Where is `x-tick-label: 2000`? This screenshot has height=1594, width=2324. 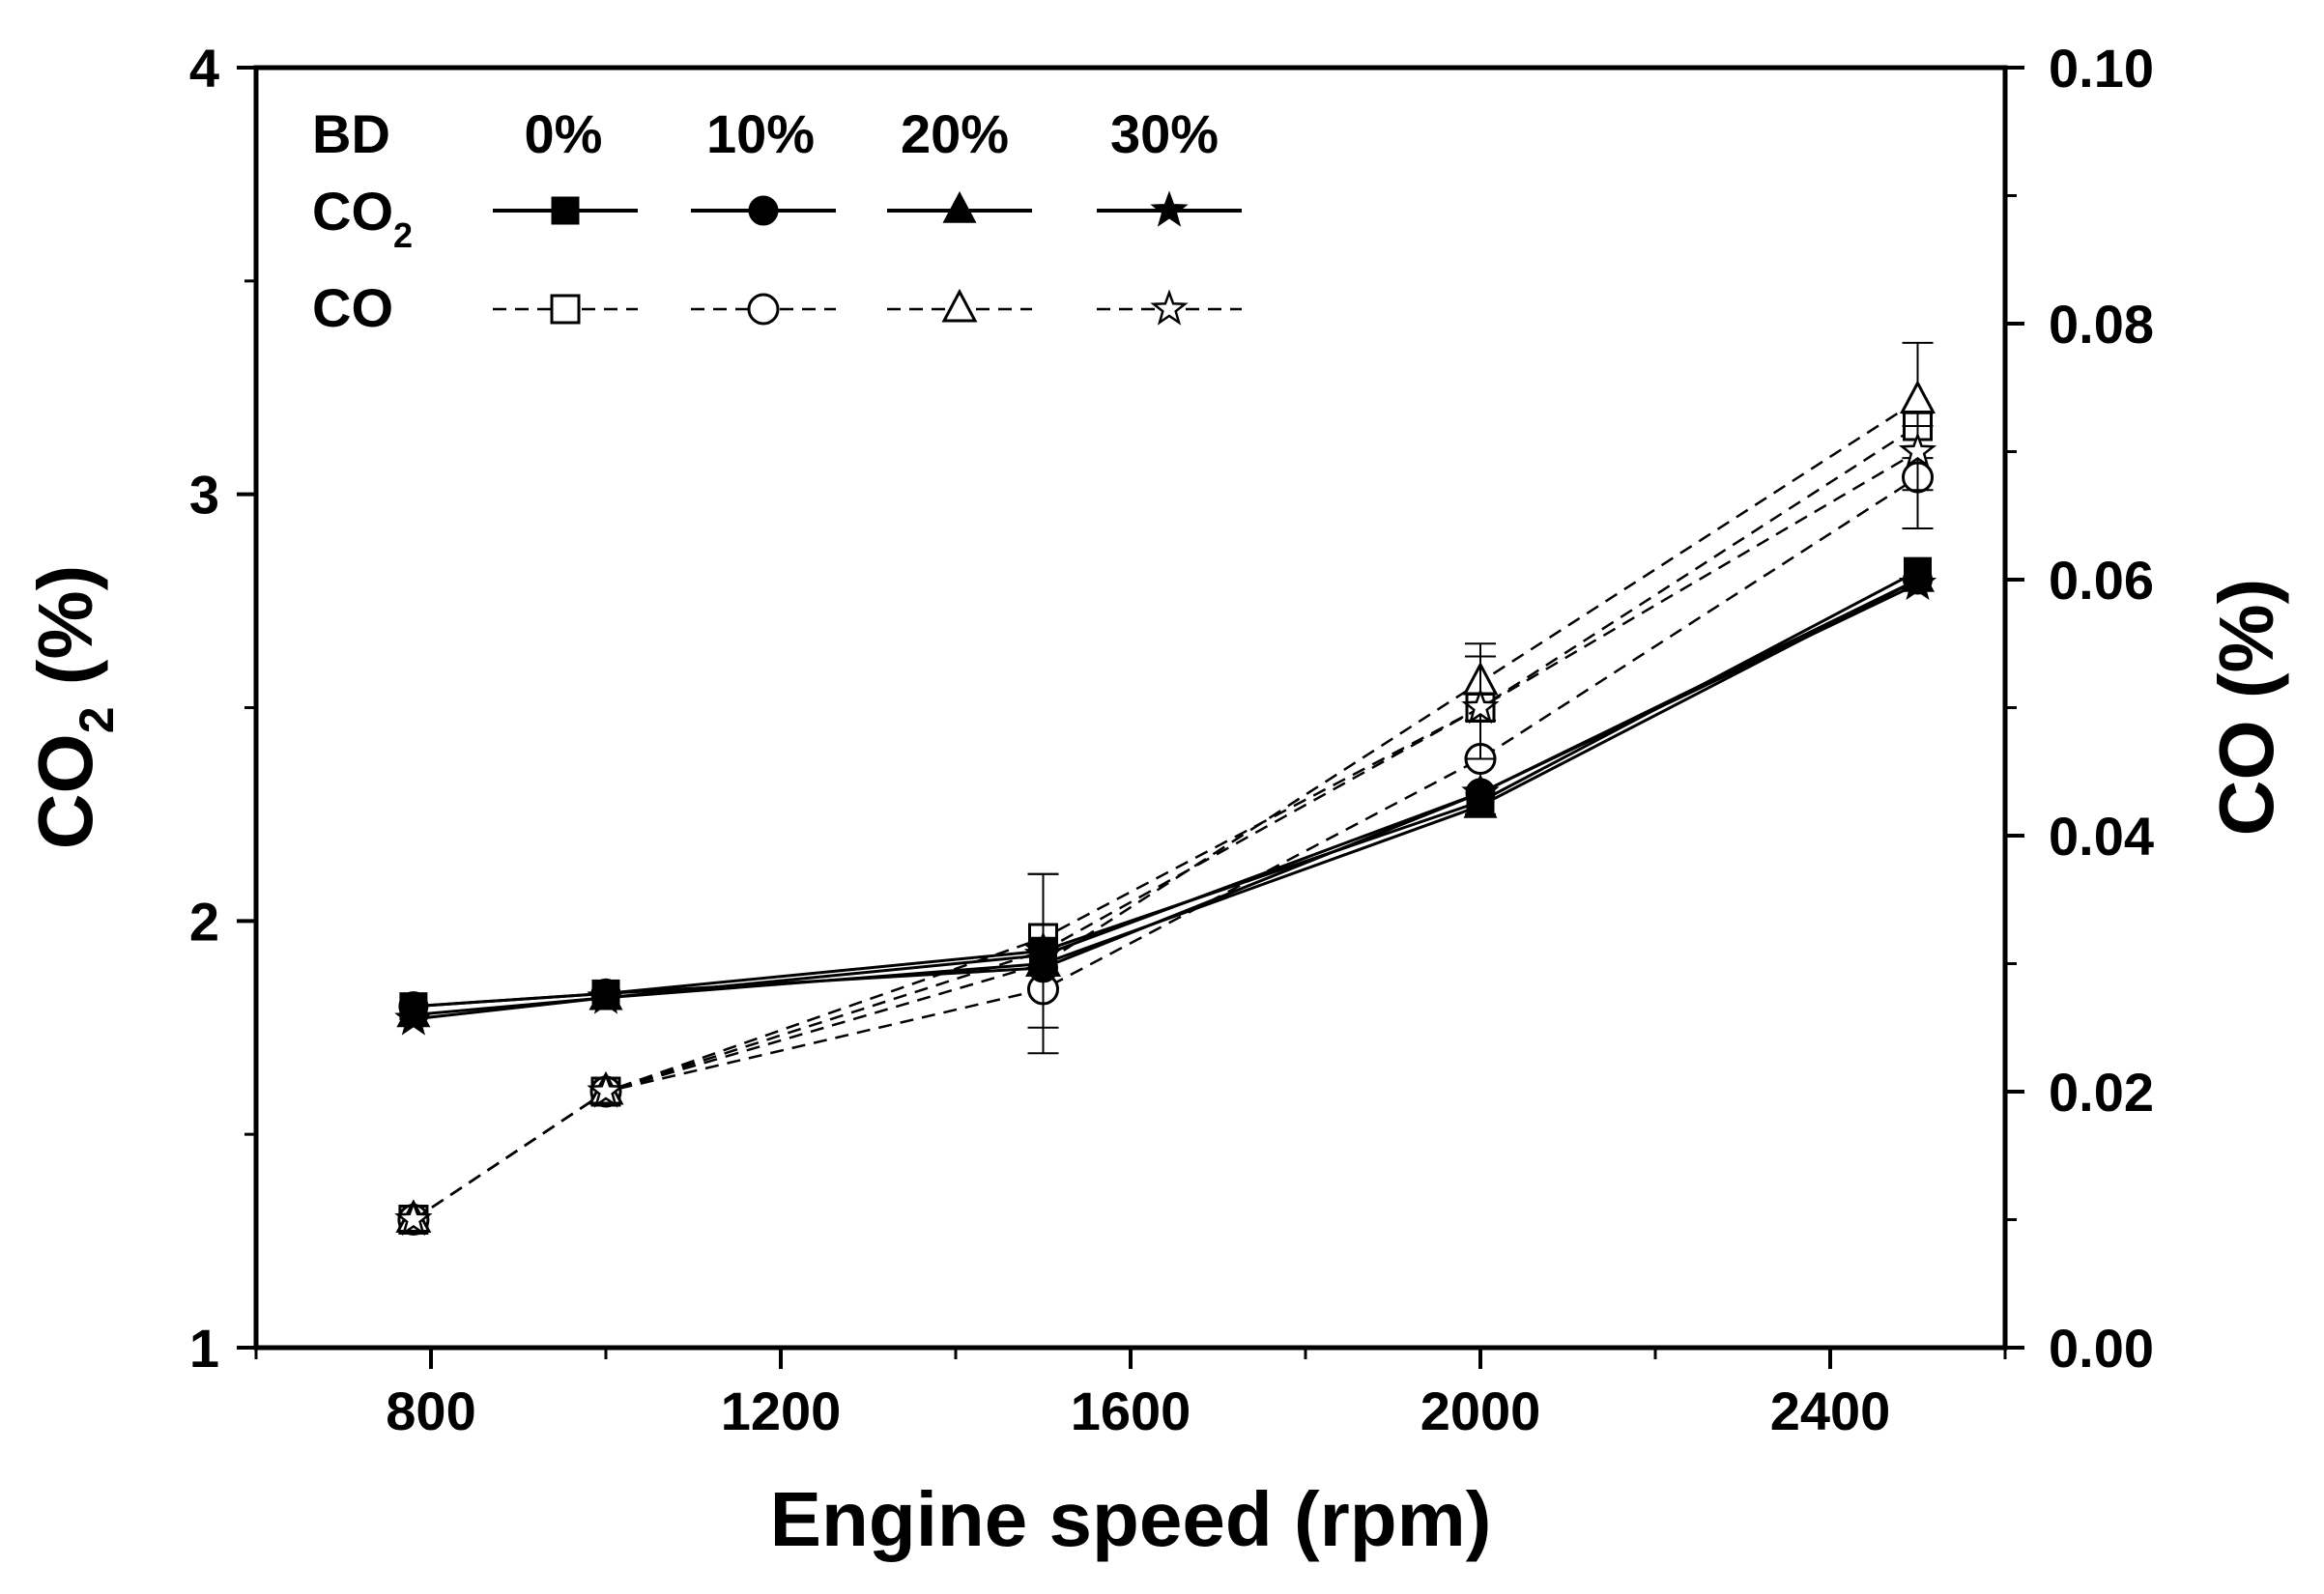 x-tick-label: 2000 is located at coordinates (1480, 1411).